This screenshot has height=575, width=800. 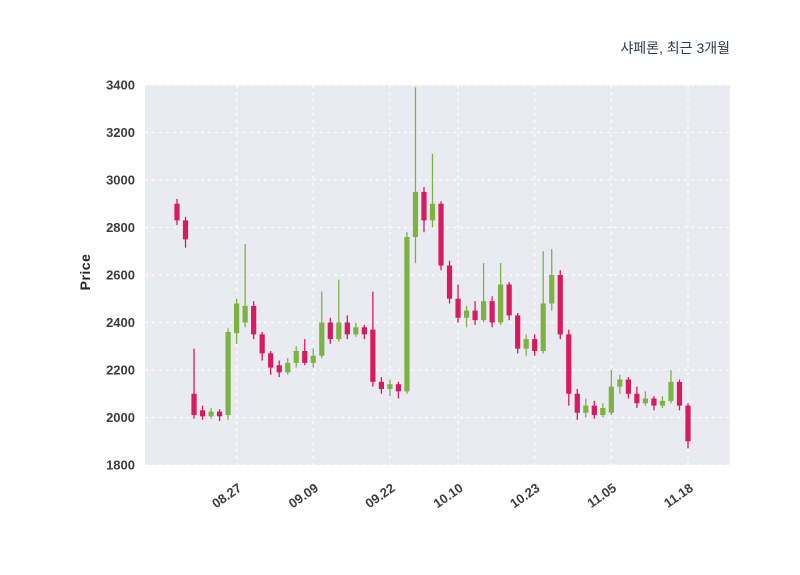 I want to click on y-tick-label: 2200, so click(x=120, y=370).